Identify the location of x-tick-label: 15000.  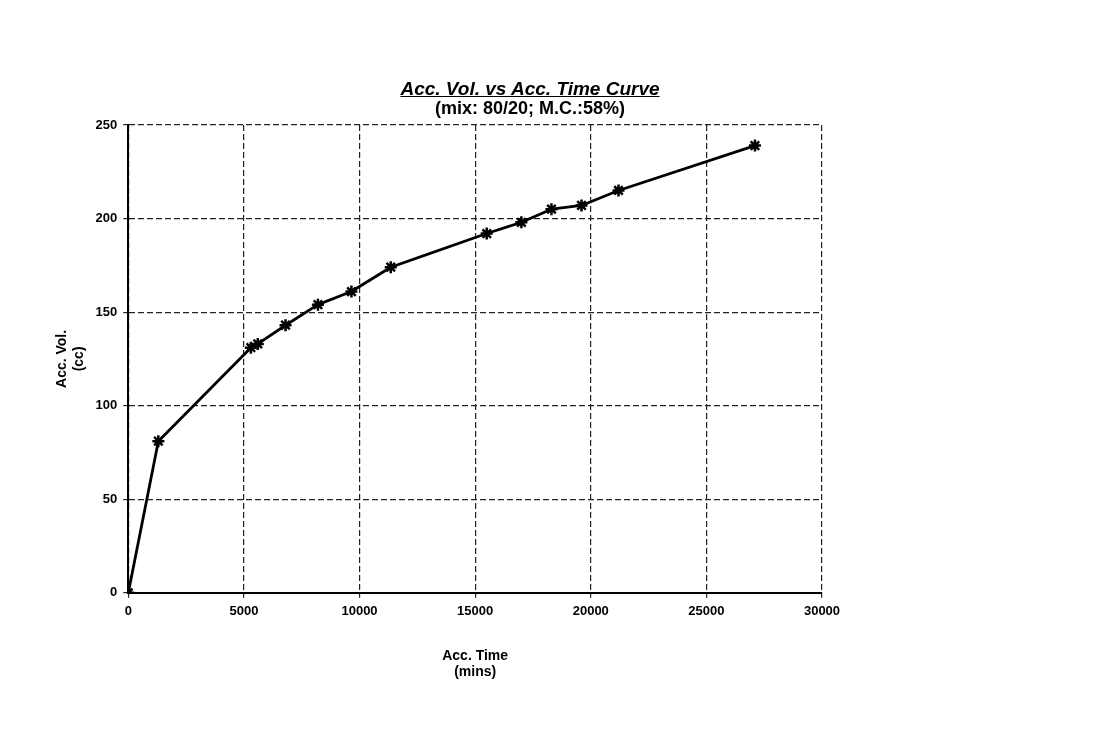
(475, 611).